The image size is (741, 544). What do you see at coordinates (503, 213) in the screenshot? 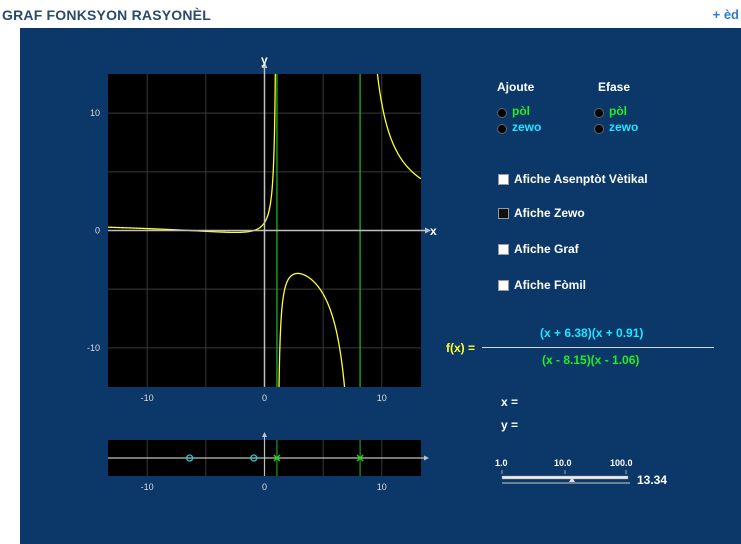
I see `show-zeros-checkbox` at bounding box center [503, 213].